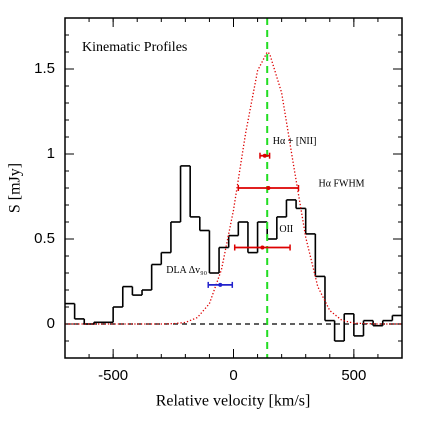 The height and width of the screenshot is (424, 424). I want to click on y-tick-label: 1, so click(51, 153).